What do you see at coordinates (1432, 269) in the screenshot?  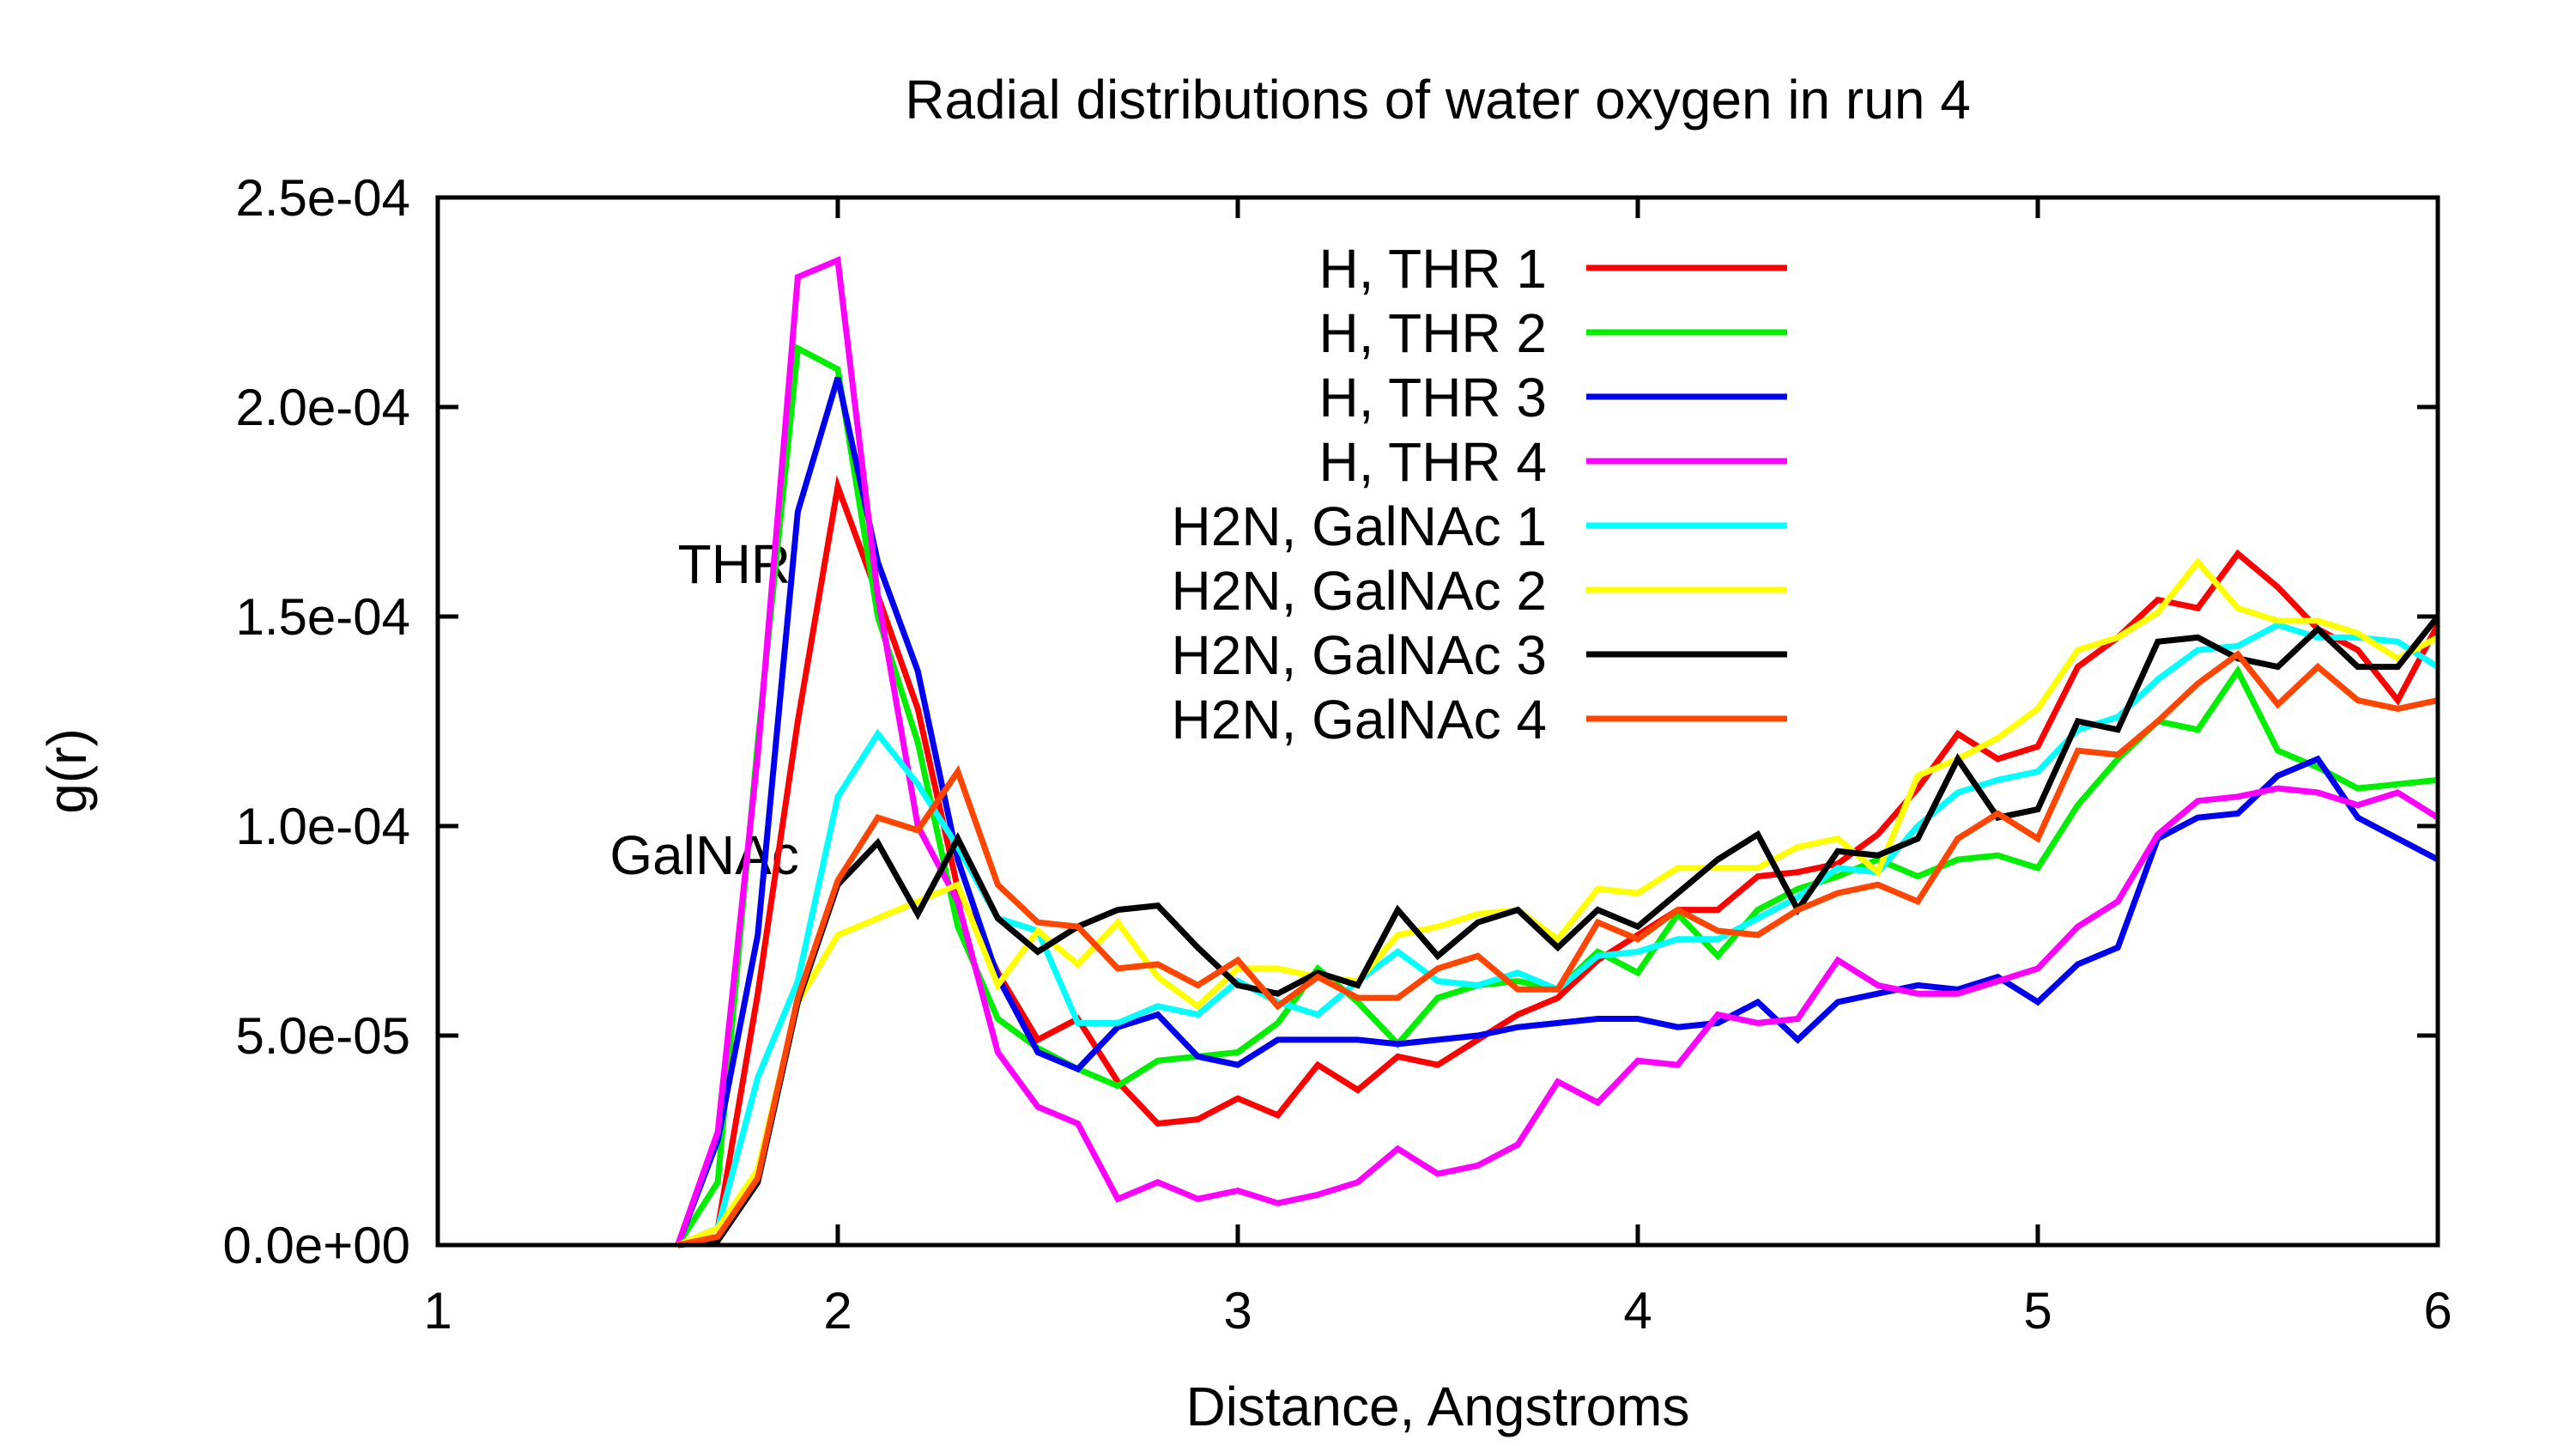 I see `legend-label: H, THR 1` at bounding box center [1432, 269].